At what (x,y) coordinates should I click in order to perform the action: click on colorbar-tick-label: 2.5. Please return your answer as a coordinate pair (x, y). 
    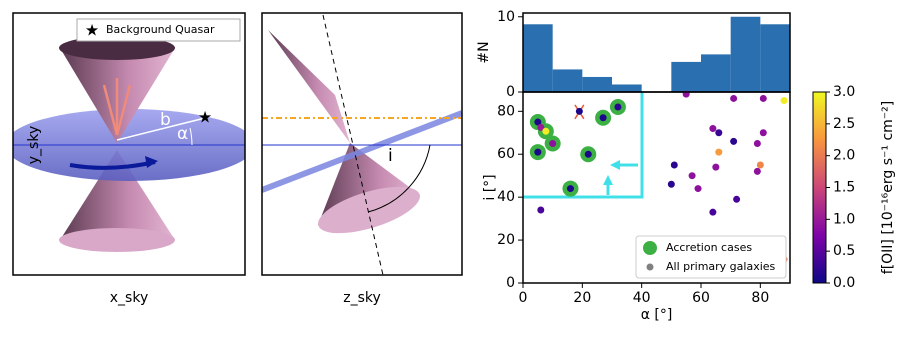
    Looking at the image, I should click on (844, 124).